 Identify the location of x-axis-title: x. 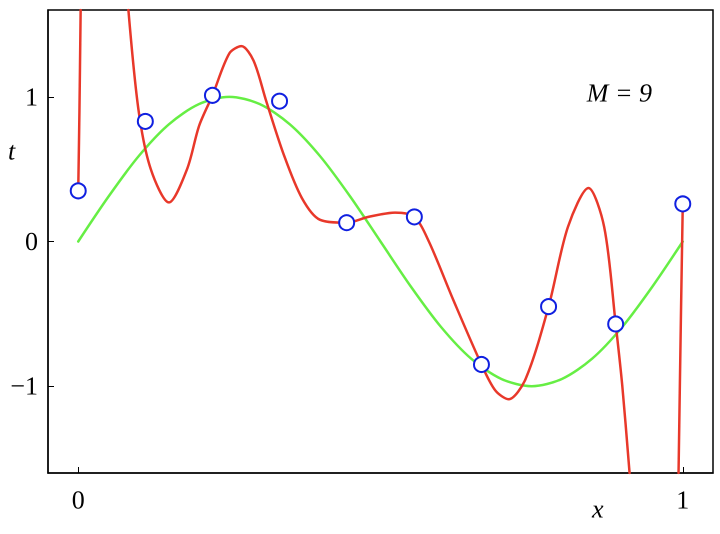
(597, 509).